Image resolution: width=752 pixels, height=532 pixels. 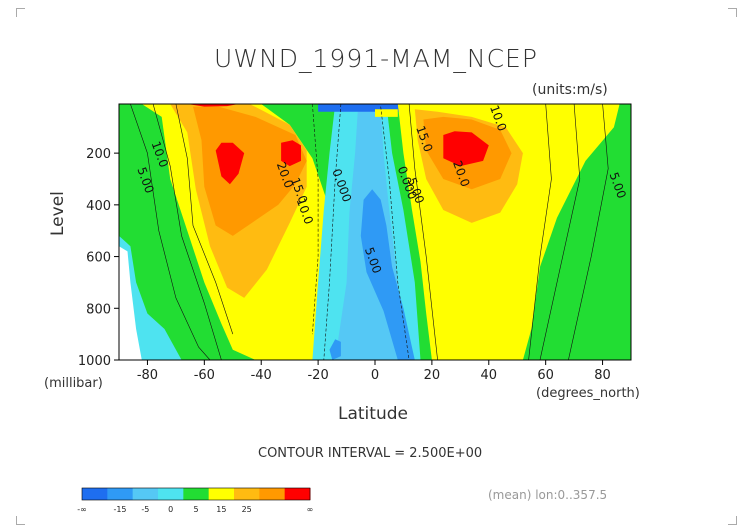 What do you see at coordinates (20, 12) in the screenshot?
I see `corner-mark-tl` at bounding box center [20, 12].